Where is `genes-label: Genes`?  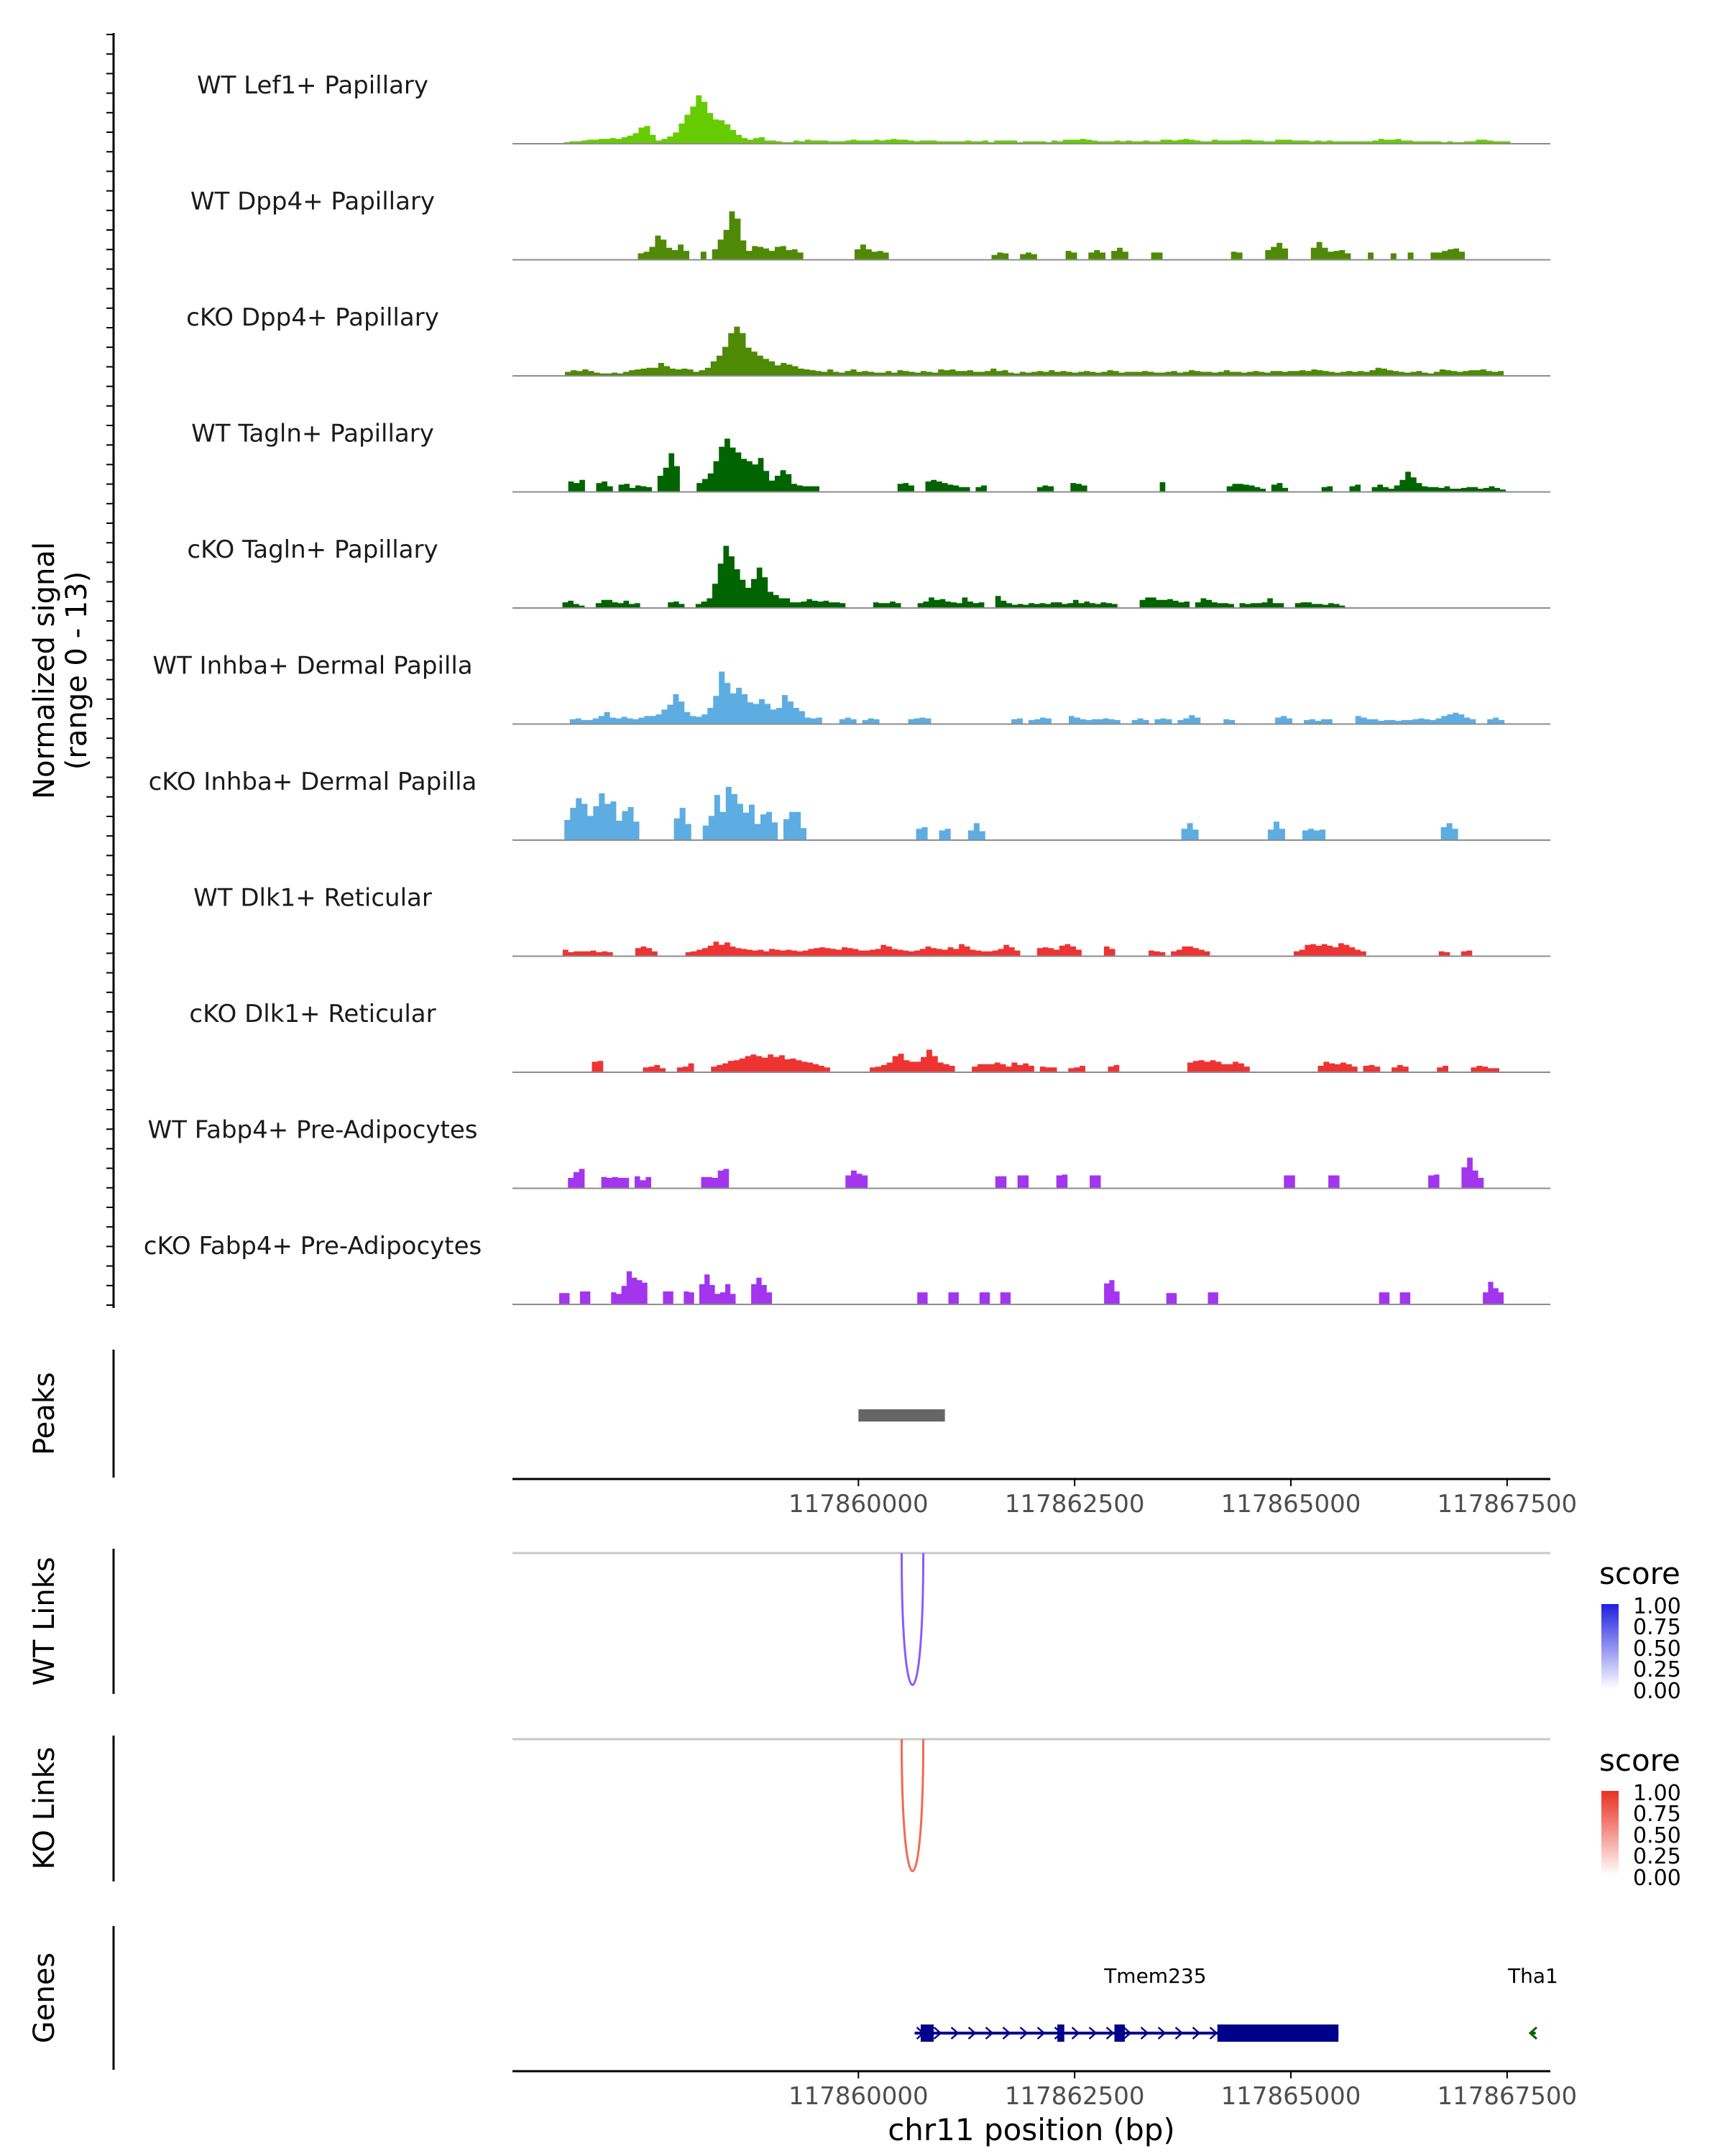
genes-label: Genes is located at coordinates (44, 1998).